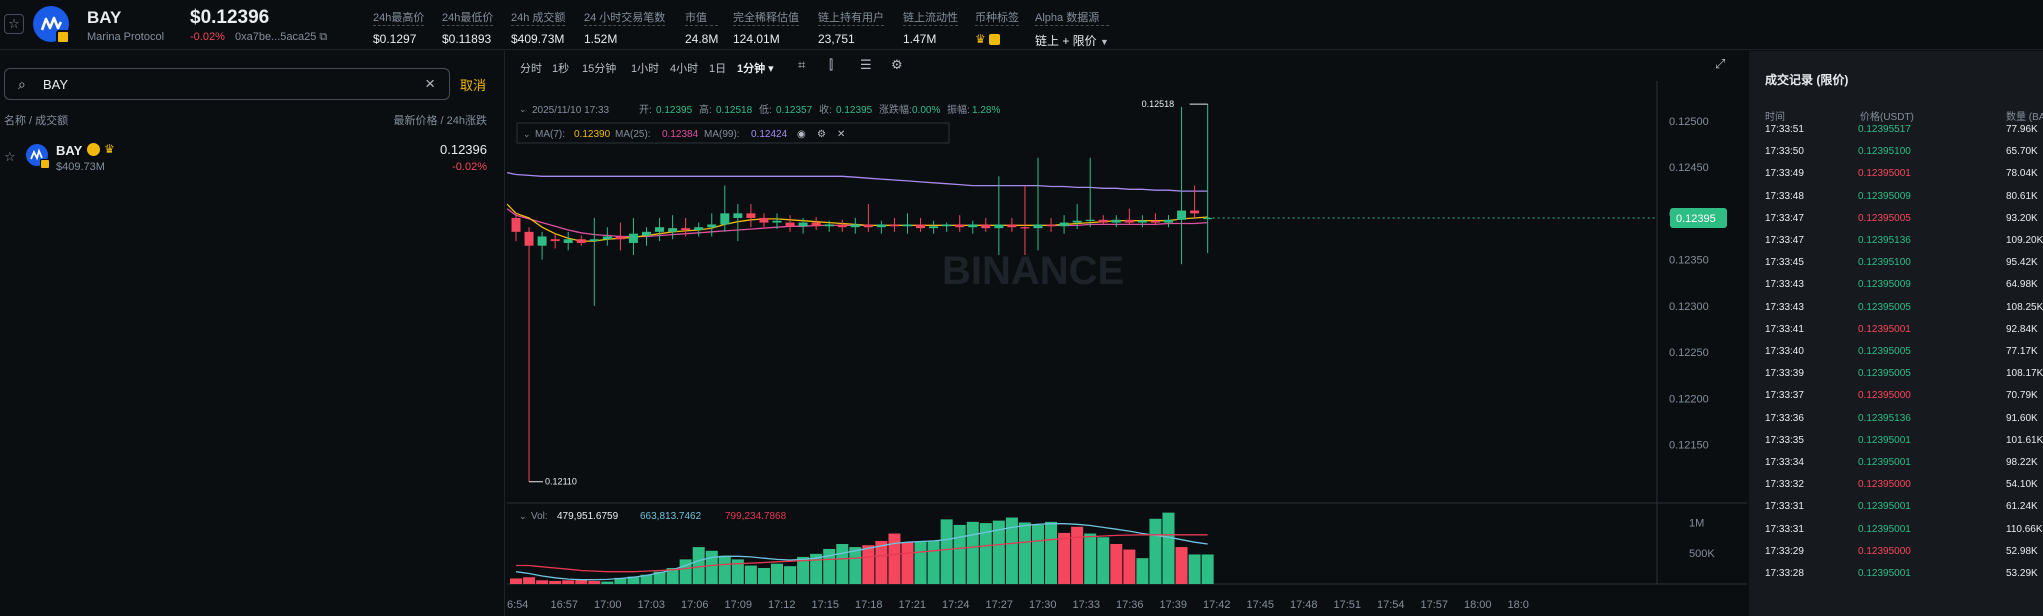  What do you see at coordinates (718, 69) in the screenshot?
I see `tab-1d: 1日` at bounding box center [718, 69].